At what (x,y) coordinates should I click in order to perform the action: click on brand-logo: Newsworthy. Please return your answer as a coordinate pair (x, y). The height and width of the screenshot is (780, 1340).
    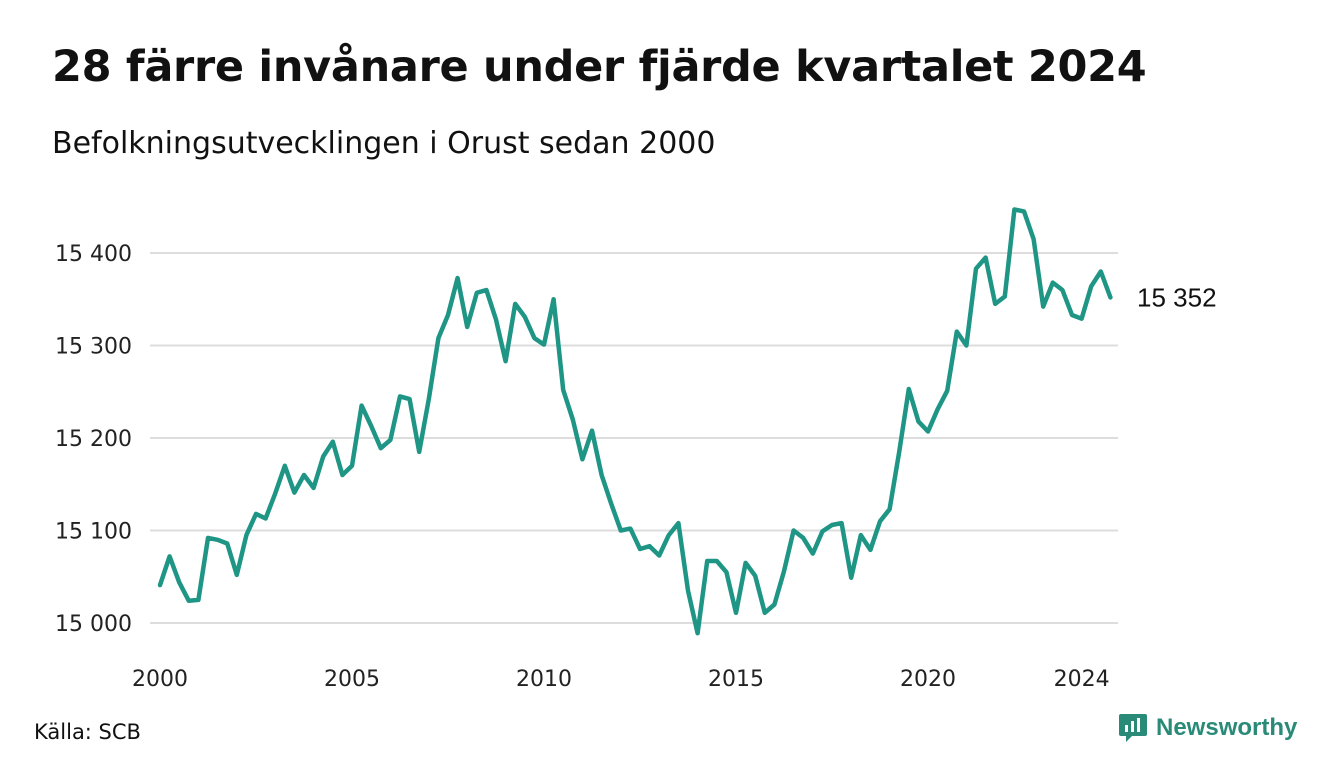
    Looking at the image, I should click on (1207, 728).